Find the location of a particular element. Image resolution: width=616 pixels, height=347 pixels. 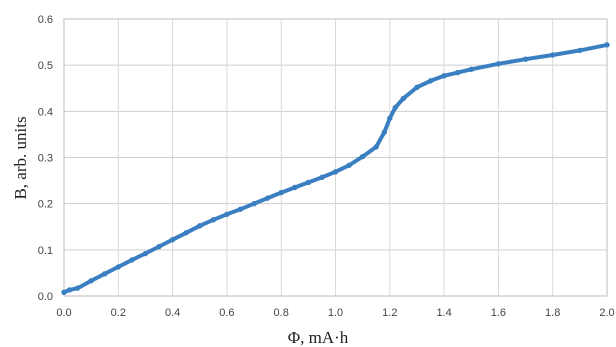

y-tick-label: 0.3 is located at coordinates (45, 159).